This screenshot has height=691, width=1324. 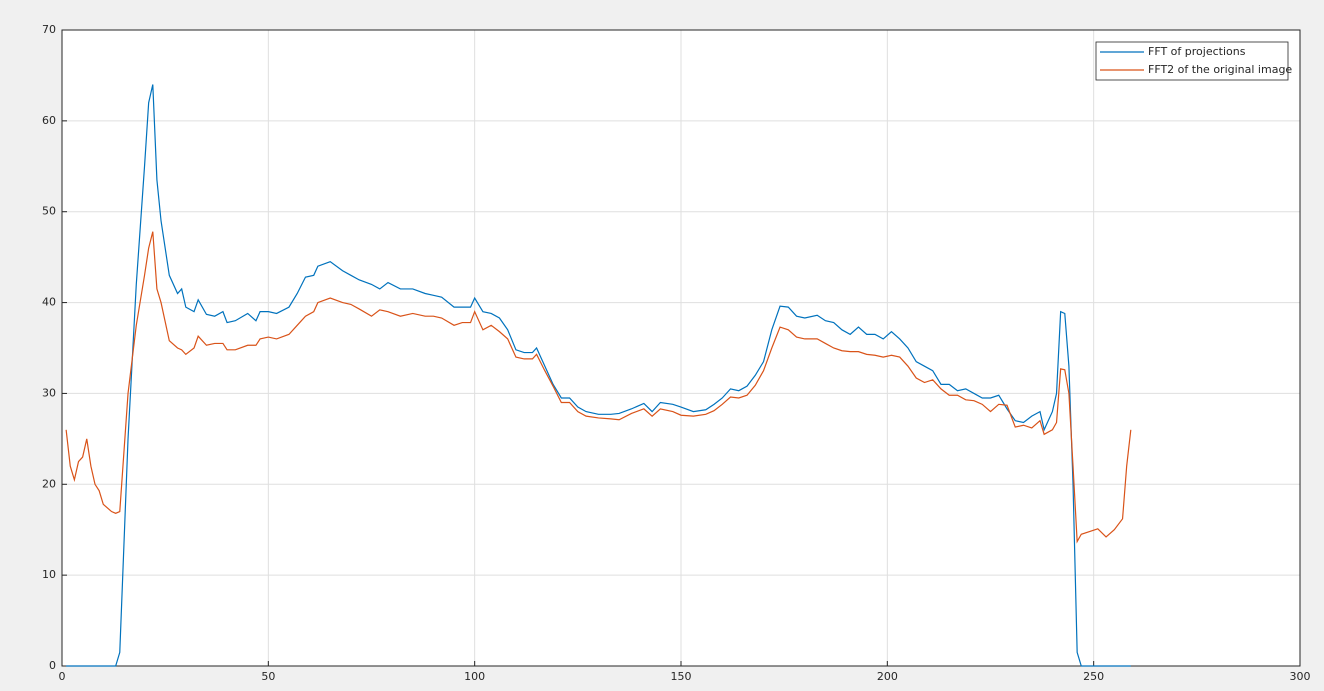 I want to click on y-tick-label: 70, so click(x=49, y=29).